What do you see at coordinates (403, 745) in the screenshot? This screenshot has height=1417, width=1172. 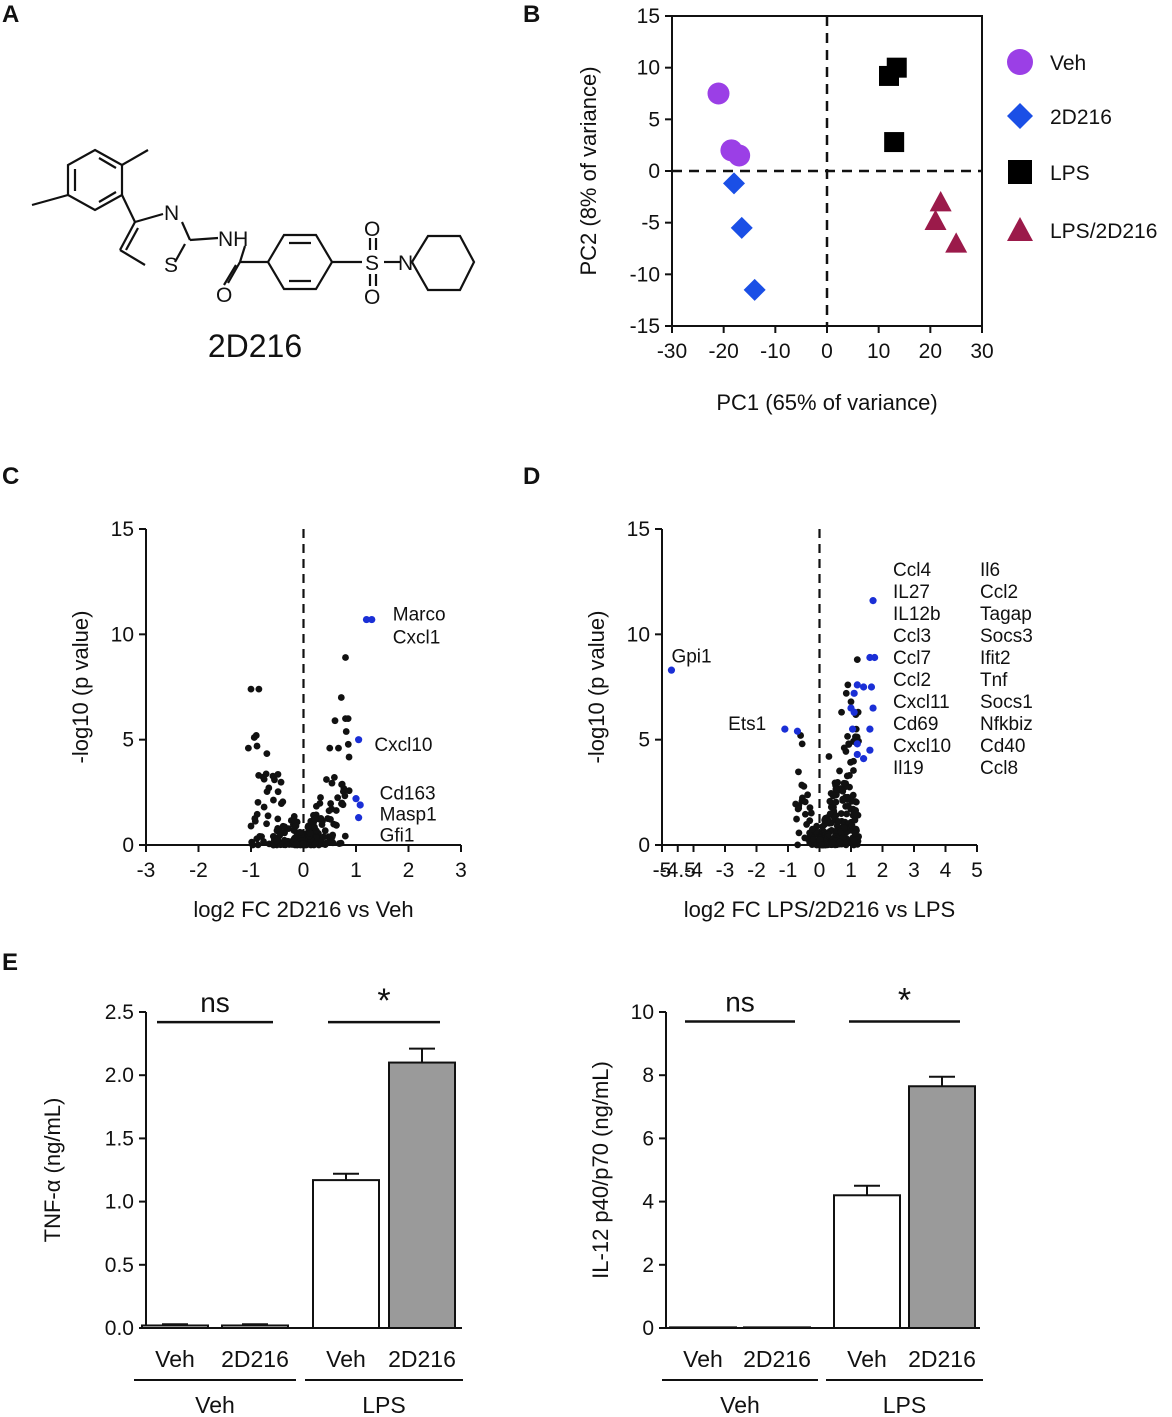 I see `gene-label: Cxcl10` at bounding box center [403, 745].